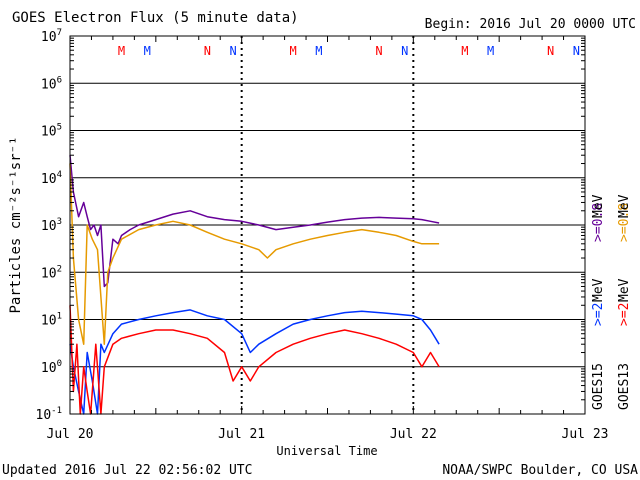 The width and height of the screenshot is (640, 480). I want to click on y-tick-label: 10⁵, so click(51, 131).